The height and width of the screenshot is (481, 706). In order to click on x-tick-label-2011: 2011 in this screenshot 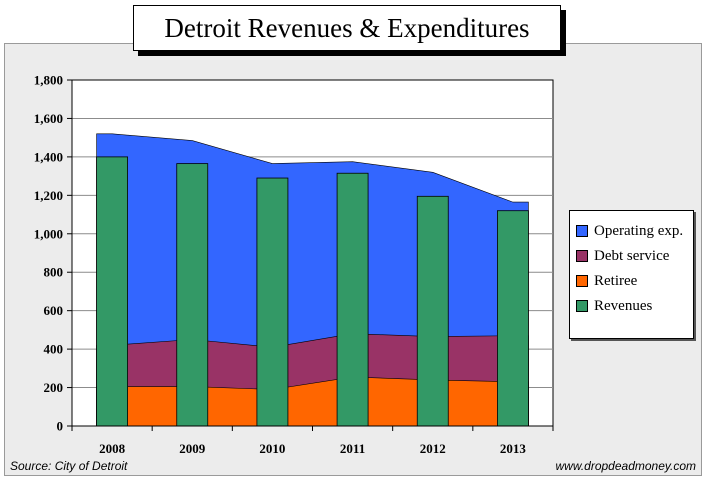, I will do `click(352, 448)`.